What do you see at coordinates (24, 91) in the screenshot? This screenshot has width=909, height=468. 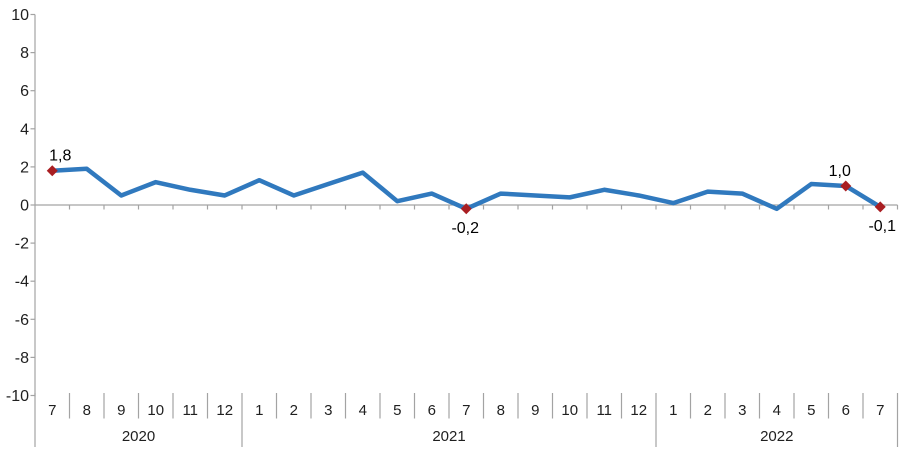 I see `y-tick-label: 6` at bounding box center [24, 91].